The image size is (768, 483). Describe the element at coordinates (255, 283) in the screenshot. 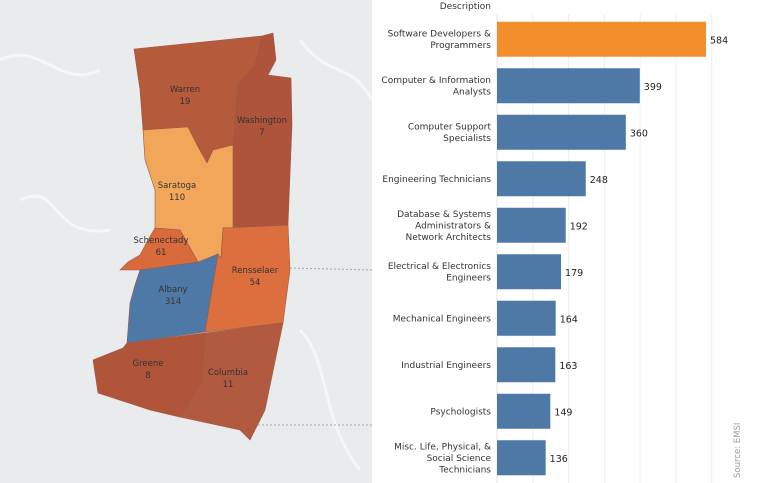

I see `county-value-rensselaer: 54` at that location.